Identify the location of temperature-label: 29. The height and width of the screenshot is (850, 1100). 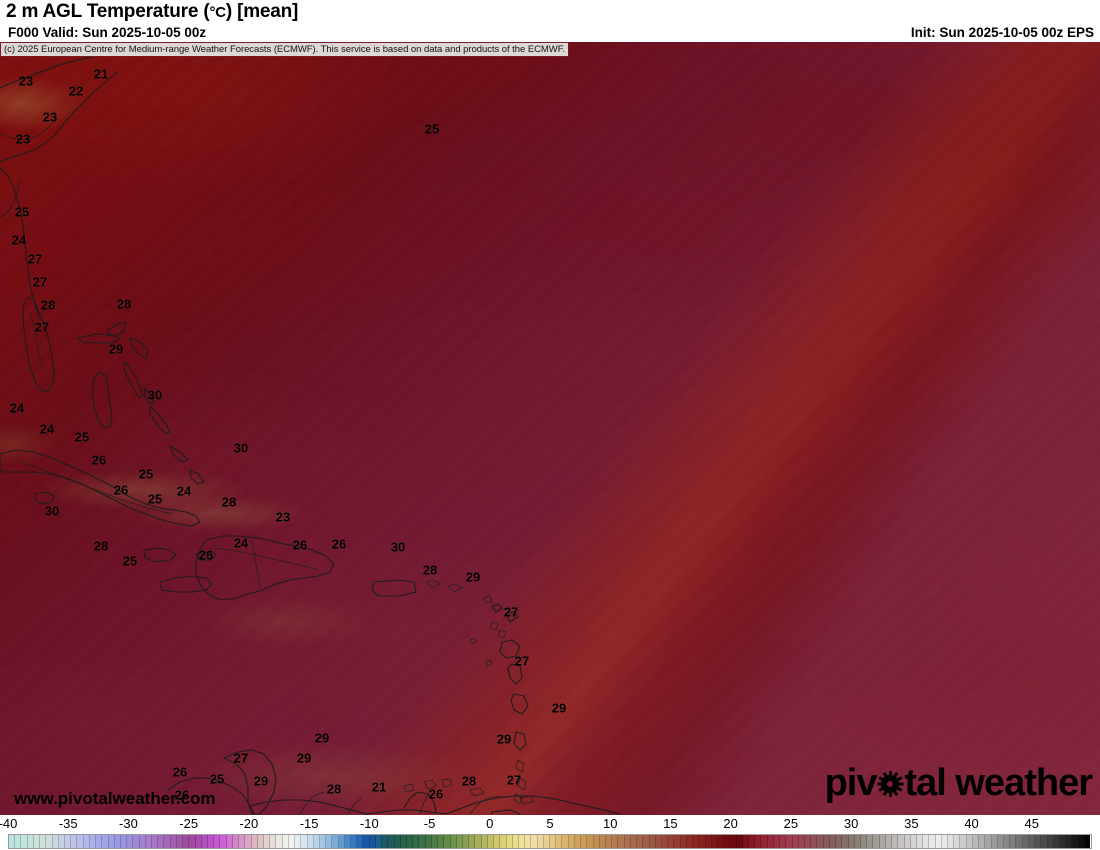
(473, 577).